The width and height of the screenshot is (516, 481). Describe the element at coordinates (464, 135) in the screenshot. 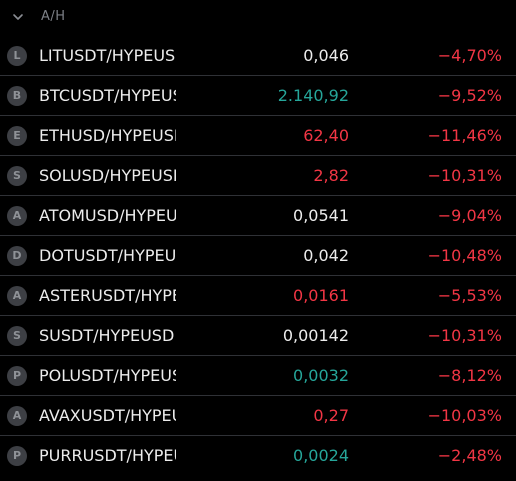

I see `change-percent: −11,46%` at that location.